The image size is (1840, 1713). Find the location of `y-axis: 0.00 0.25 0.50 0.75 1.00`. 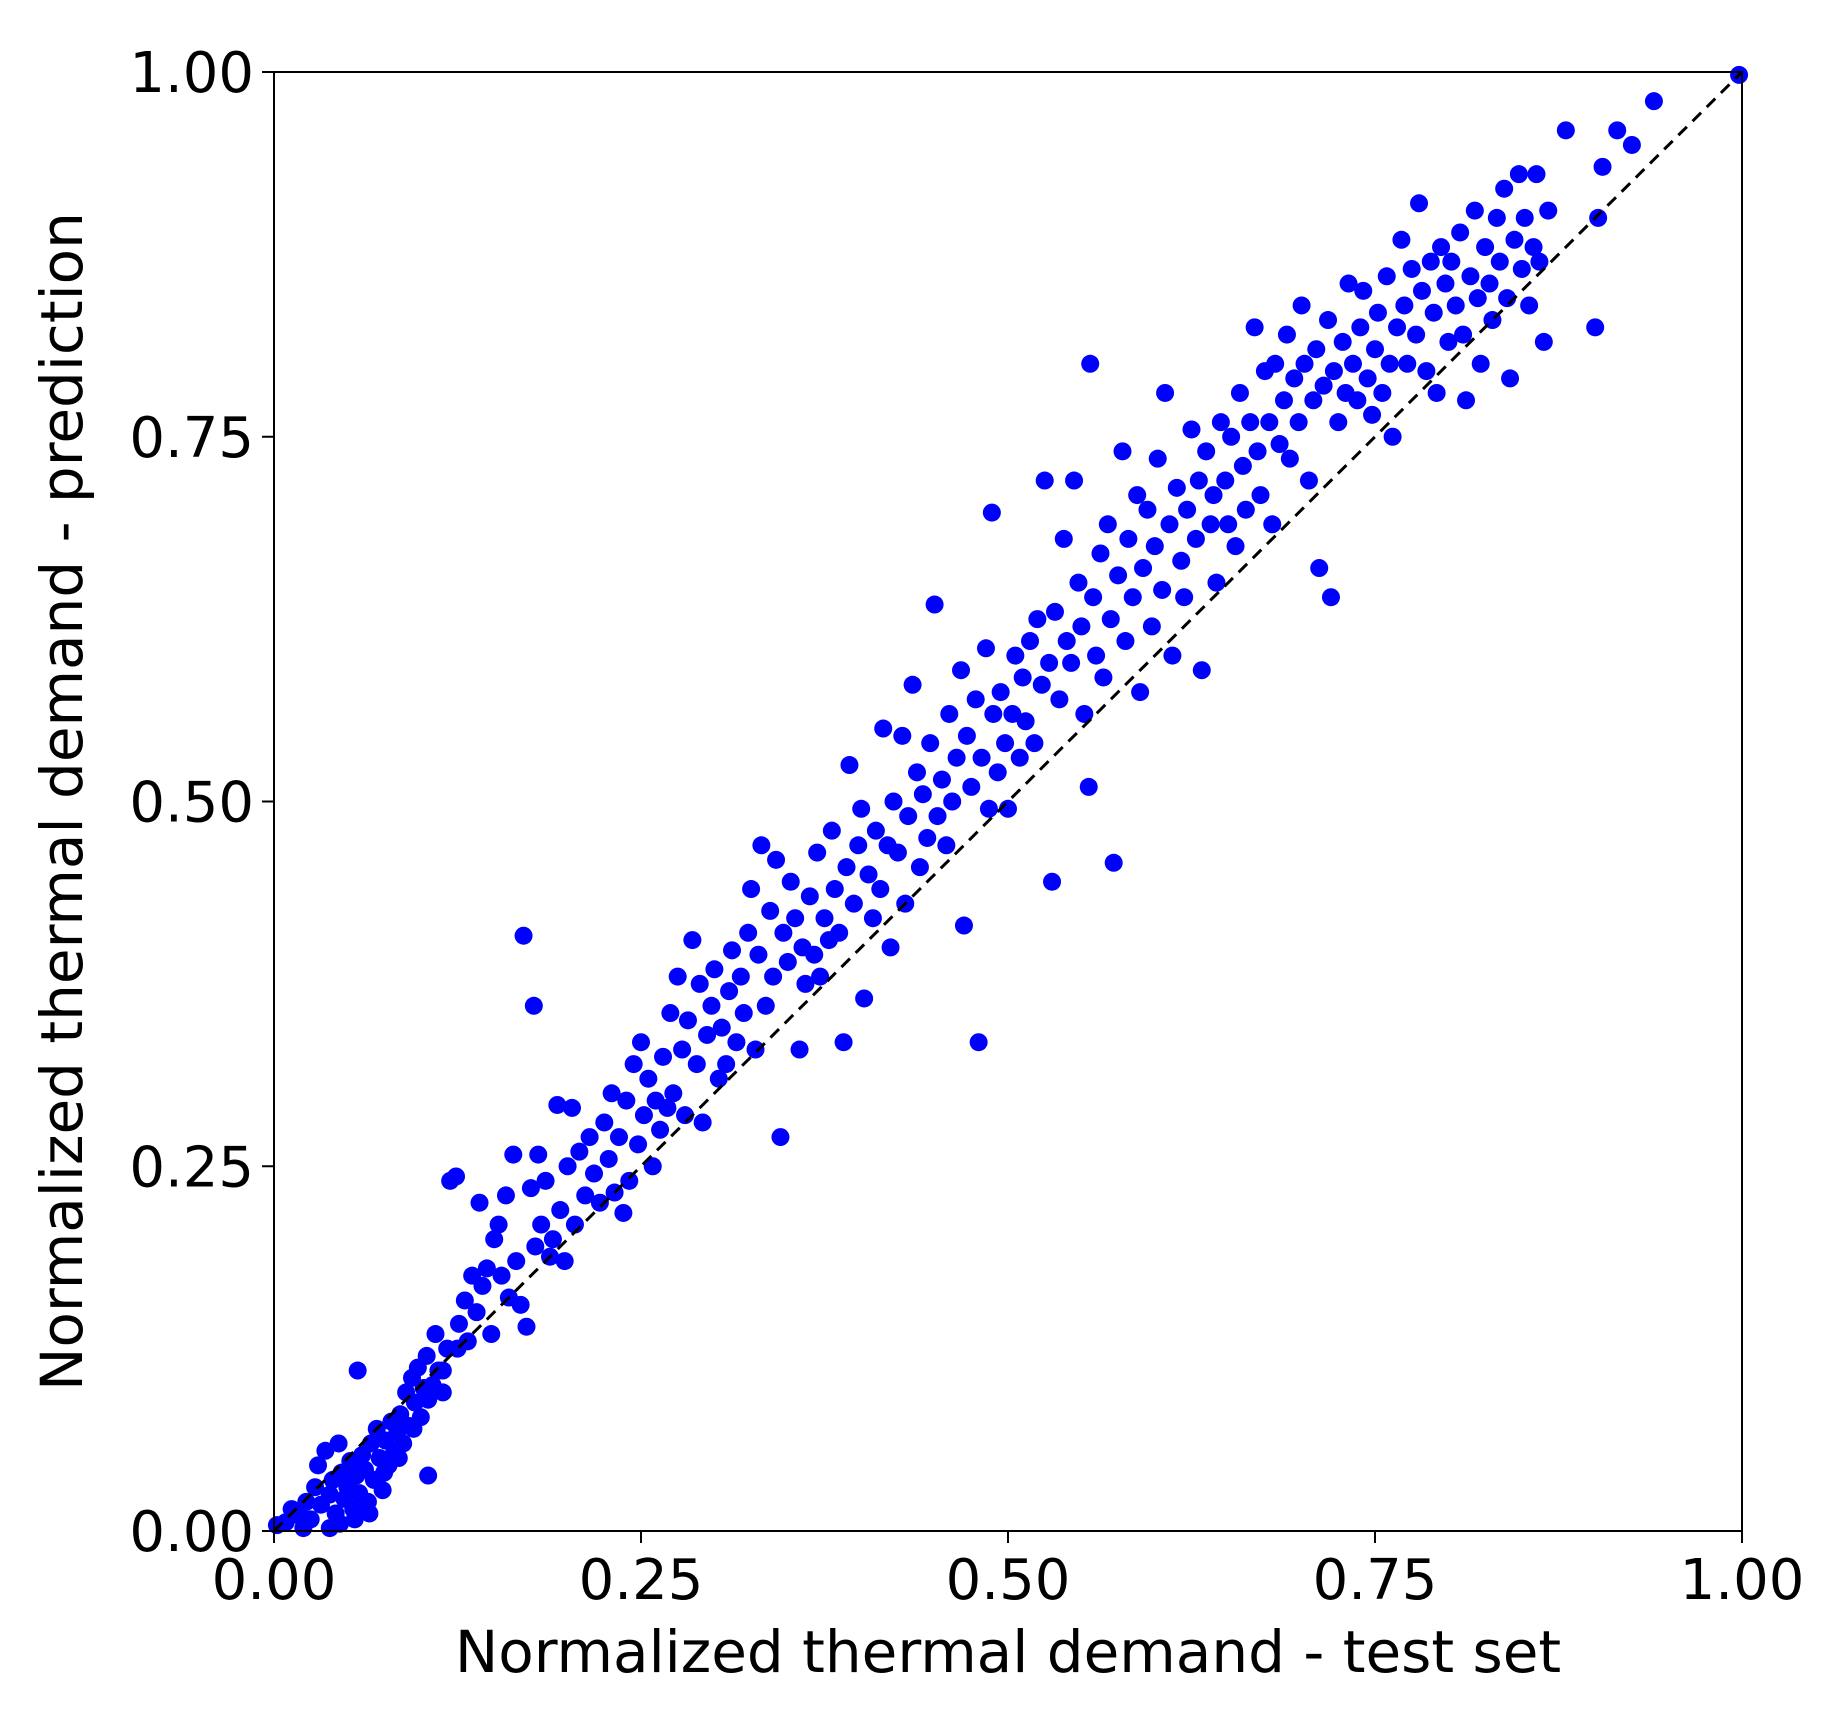

y-axis: 0.00 0.25 0.50 0.75 1.00 is located at coordinates (201, 803).